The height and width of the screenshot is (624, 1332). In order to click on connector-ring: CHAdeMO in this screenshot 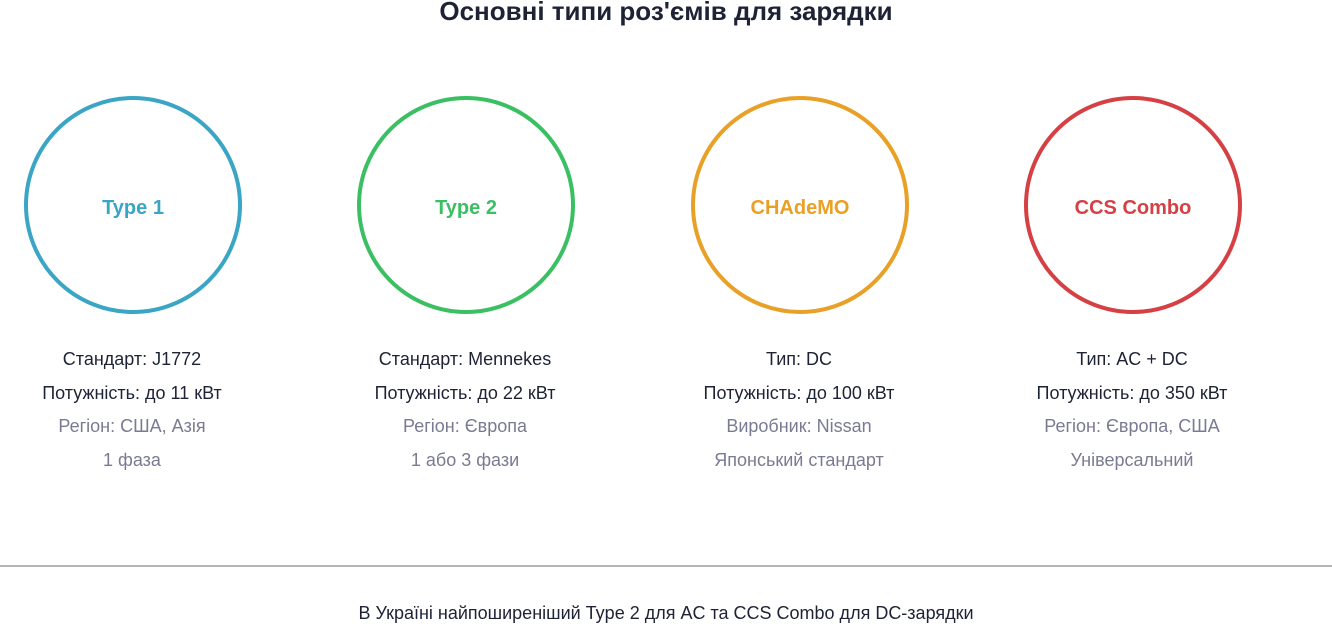, I will do `click(800, 205)`.